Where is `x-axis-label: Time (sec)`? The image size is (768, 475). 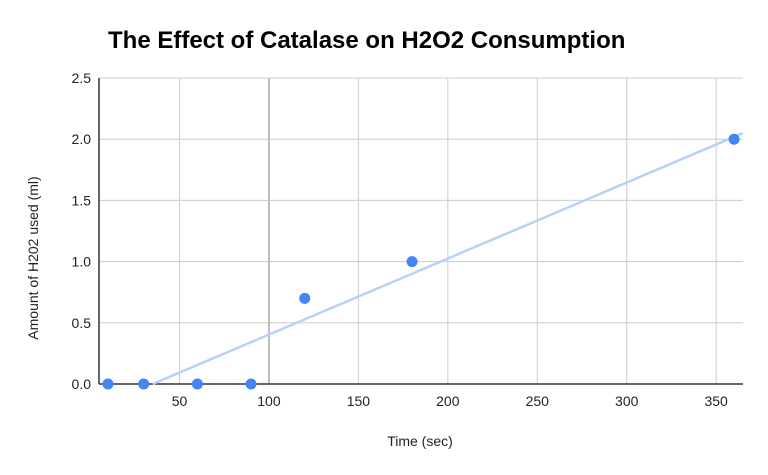
x-axis-label: Time (sec) is located at coordinates (420, 441).